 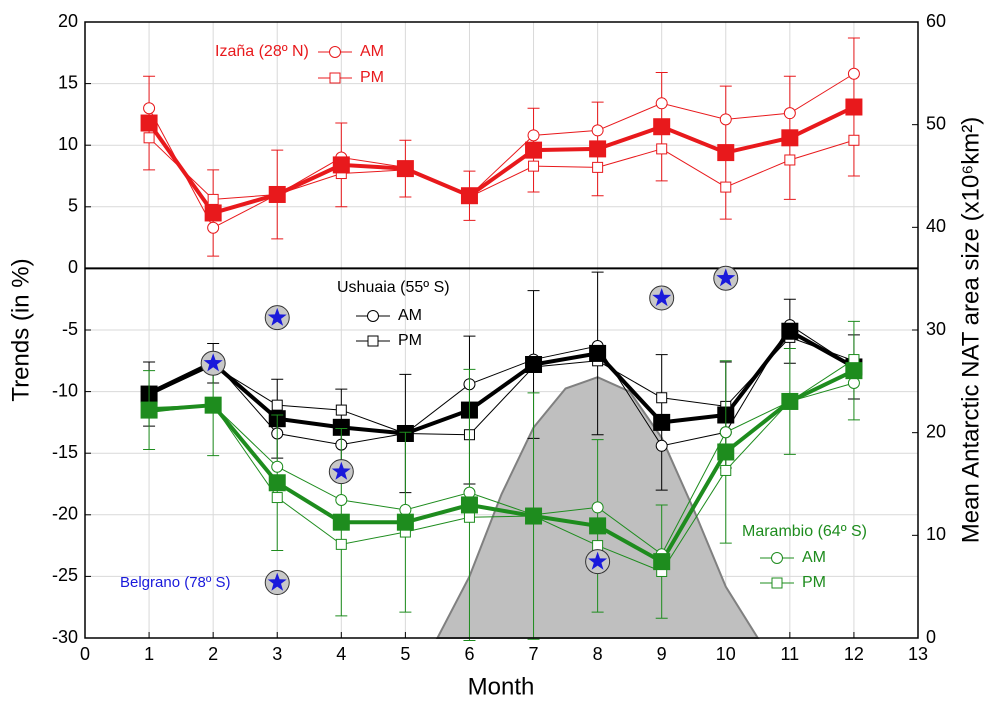 I want to click on y2-tick-label: 10, so click(x=936, y=534).